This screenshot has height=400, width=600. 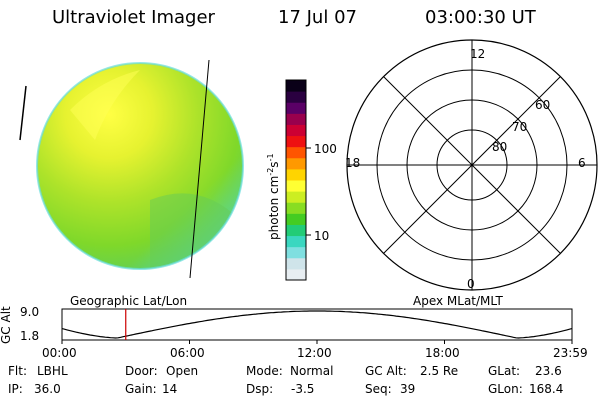 What do you see at coordinates (386, 371) in the screenshot?
I see `status-gcalt-label: GC Alt:` at bounding box center [386, 371].